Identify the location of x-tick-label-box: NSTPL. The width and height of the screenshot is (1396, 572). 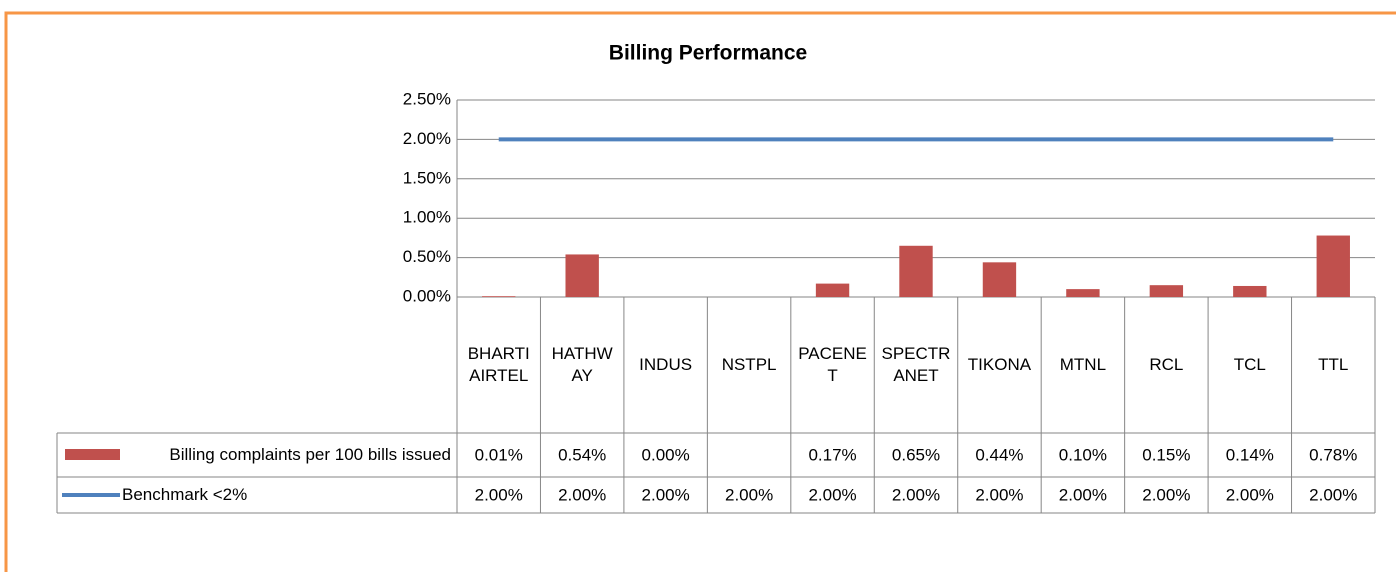
(749, 364).